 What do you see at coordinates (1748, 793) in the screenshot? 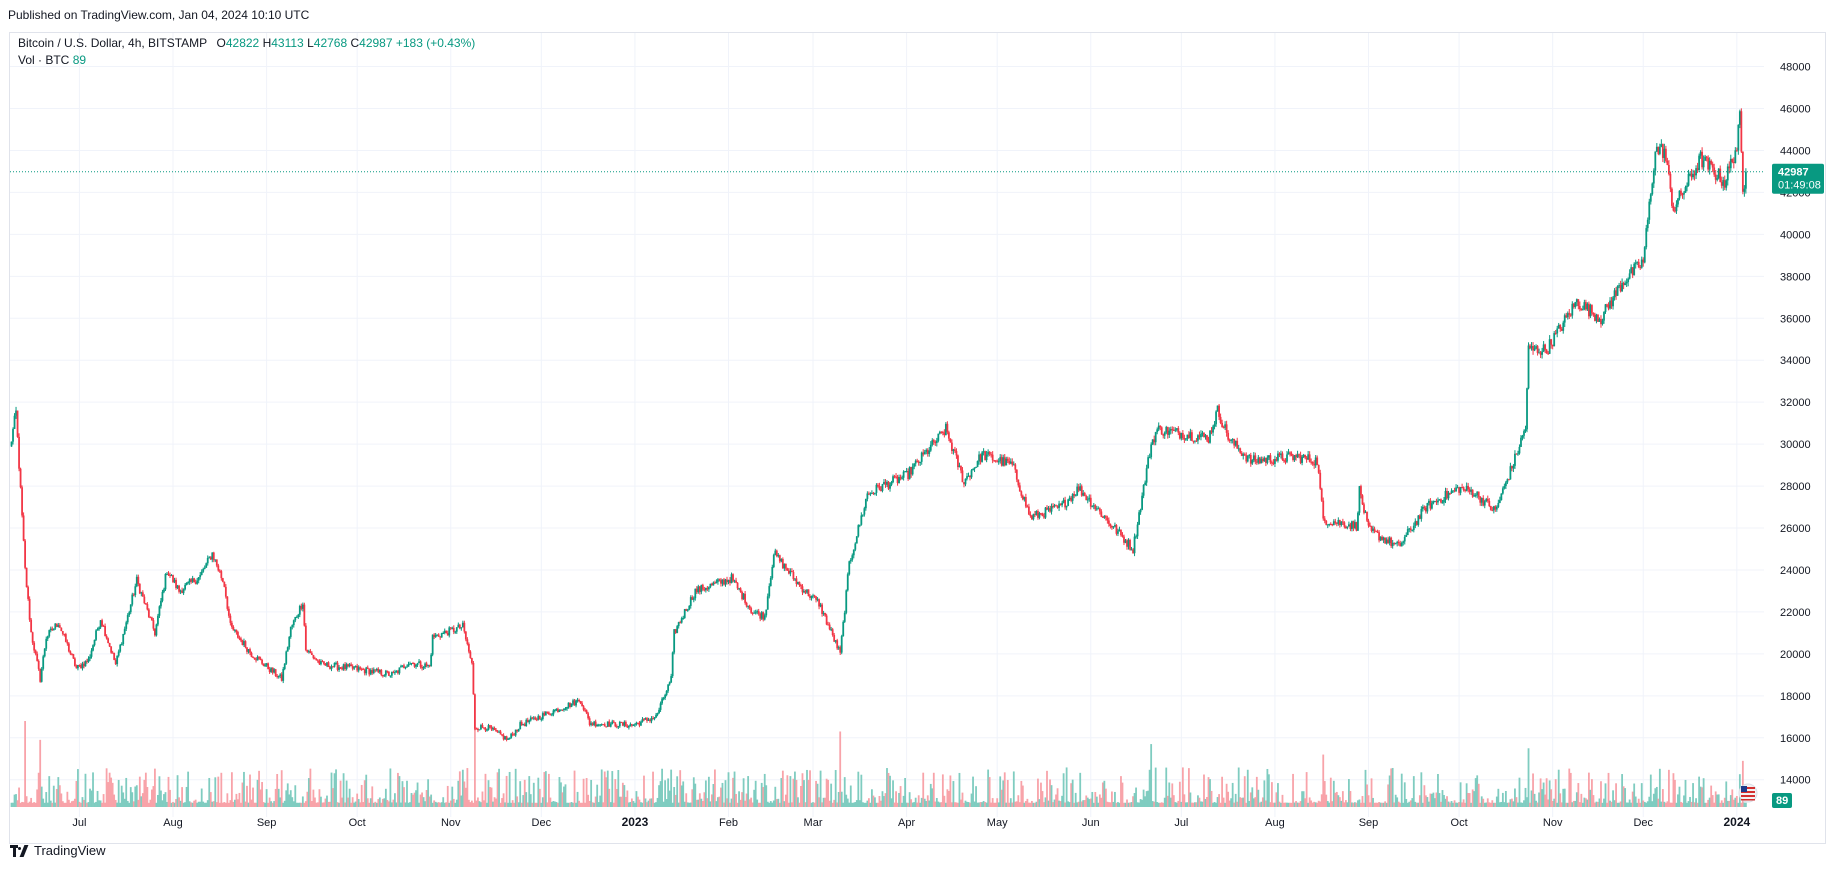
I see `us-flag-icon` at bounding box center [1748, 793].